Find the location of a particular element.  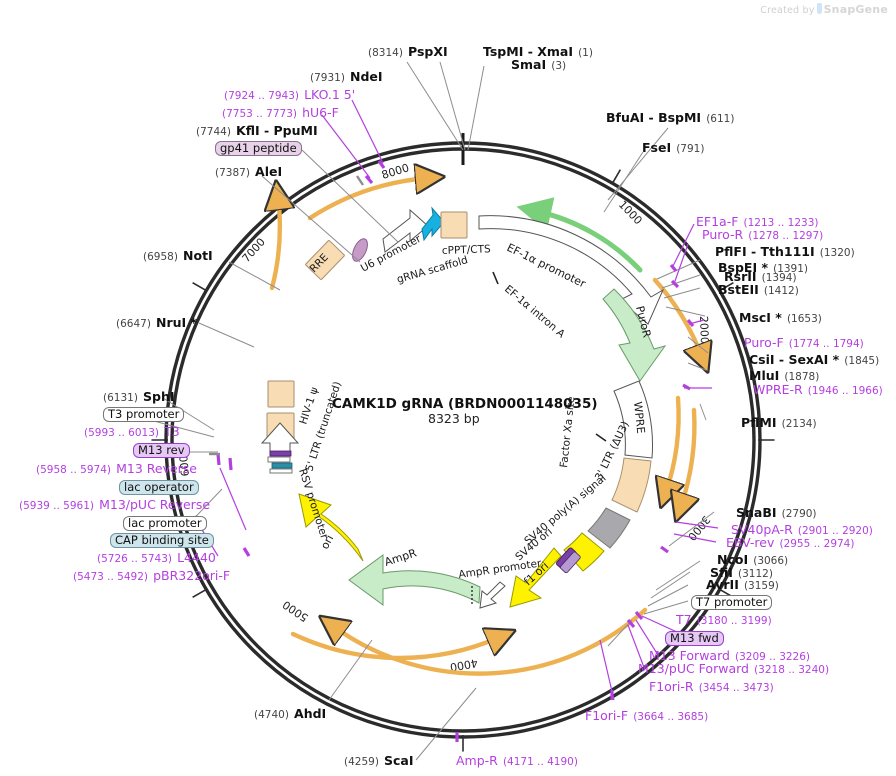

feature-badge-gp41-peptide: gp41 peptide is located at coordinates (258, 148).